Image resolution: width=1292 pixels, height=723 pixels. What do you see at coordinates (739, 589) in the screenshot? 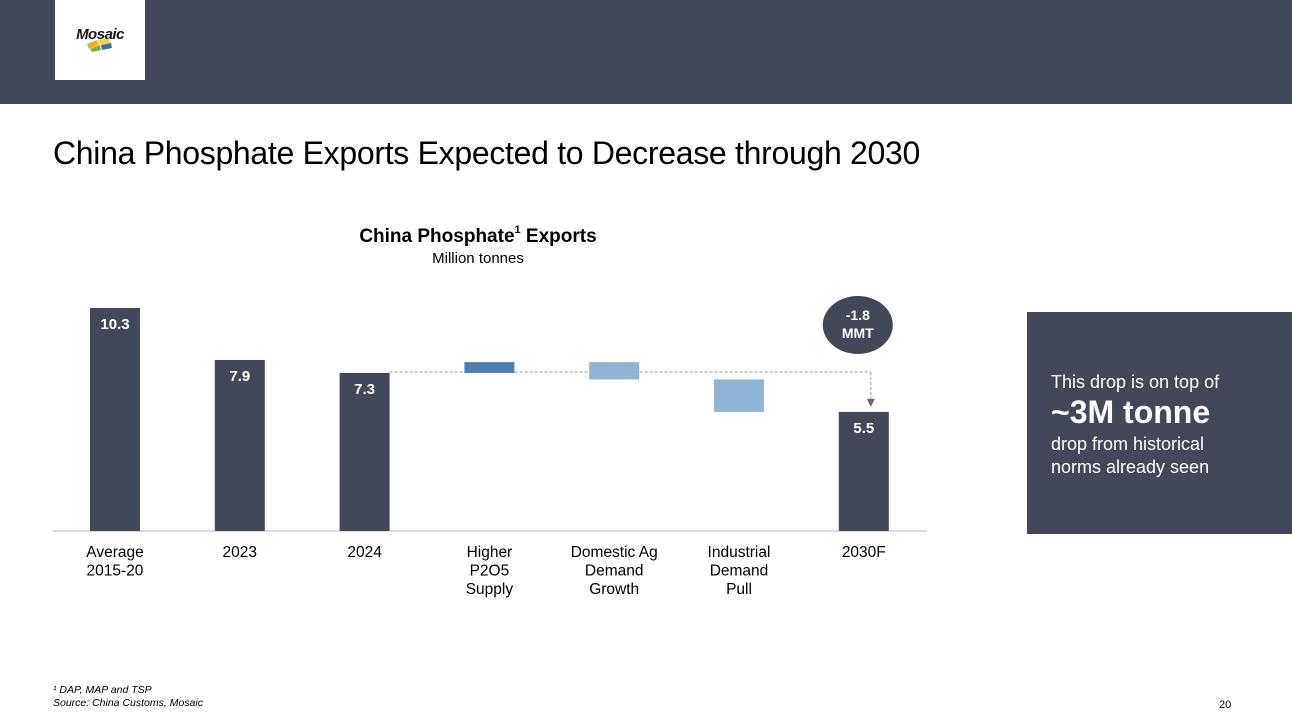
I see `category-label-5-2: Pull` at bounding box center [739, 589].